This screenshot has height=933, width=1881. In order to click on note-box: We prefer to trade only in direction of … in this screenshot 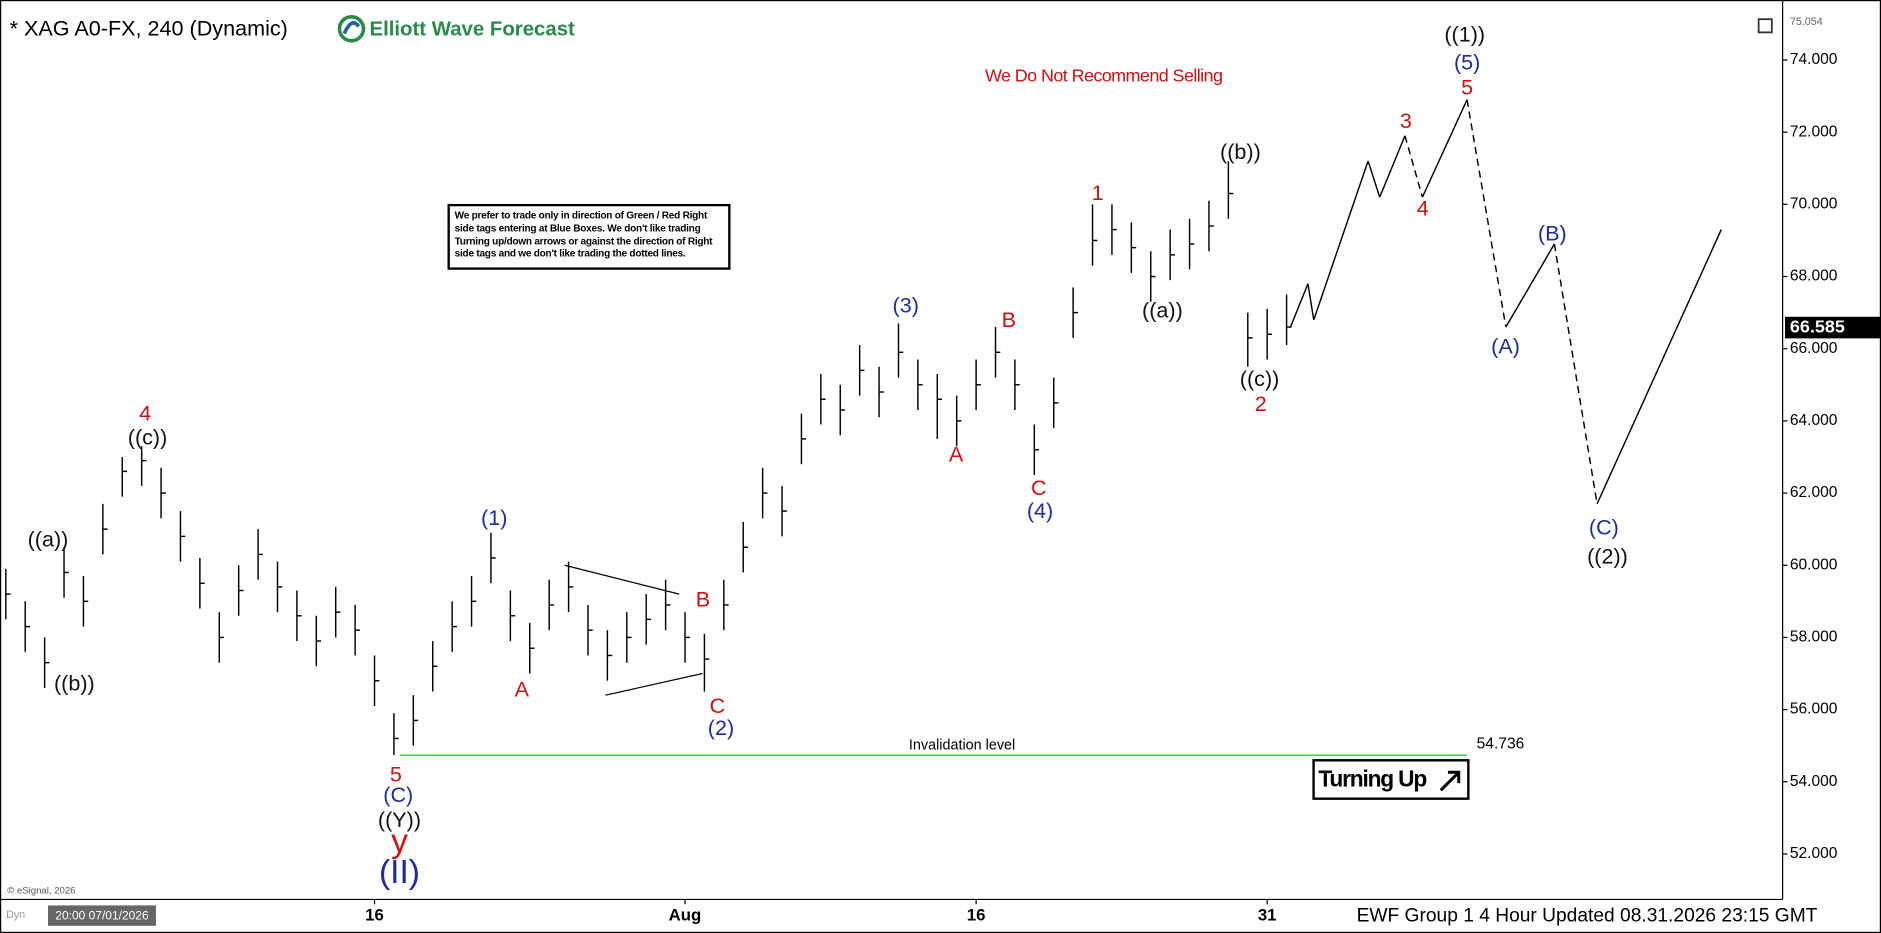, I will do `click(589, 236)`.